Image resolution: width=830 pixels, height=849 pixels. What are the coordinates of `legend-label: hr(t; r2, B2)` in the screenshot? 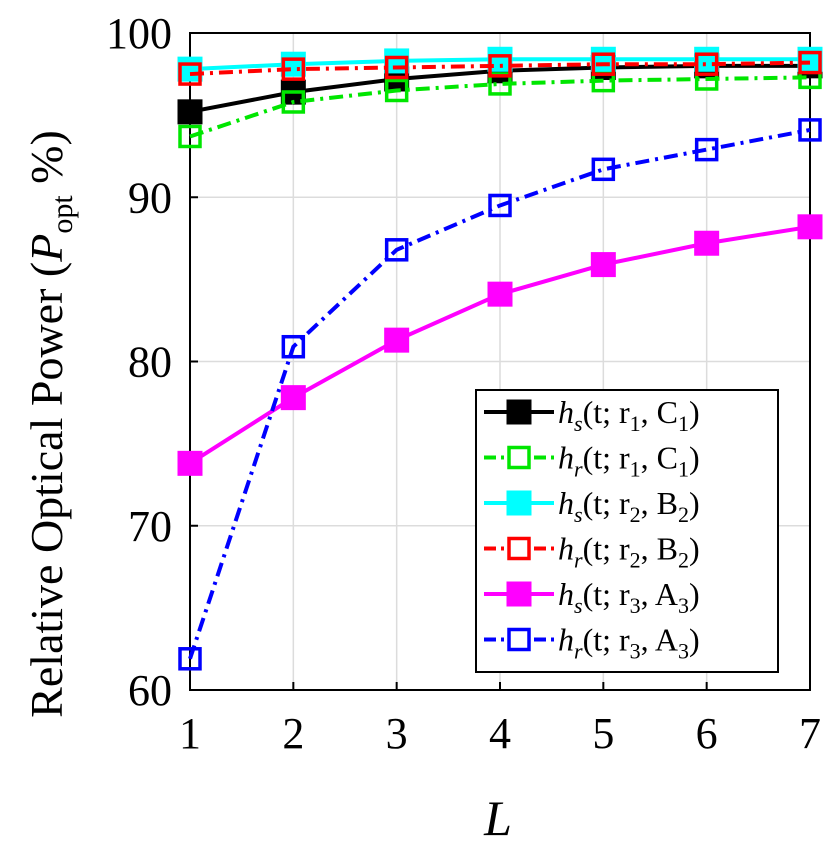 It's located at (629, 552).